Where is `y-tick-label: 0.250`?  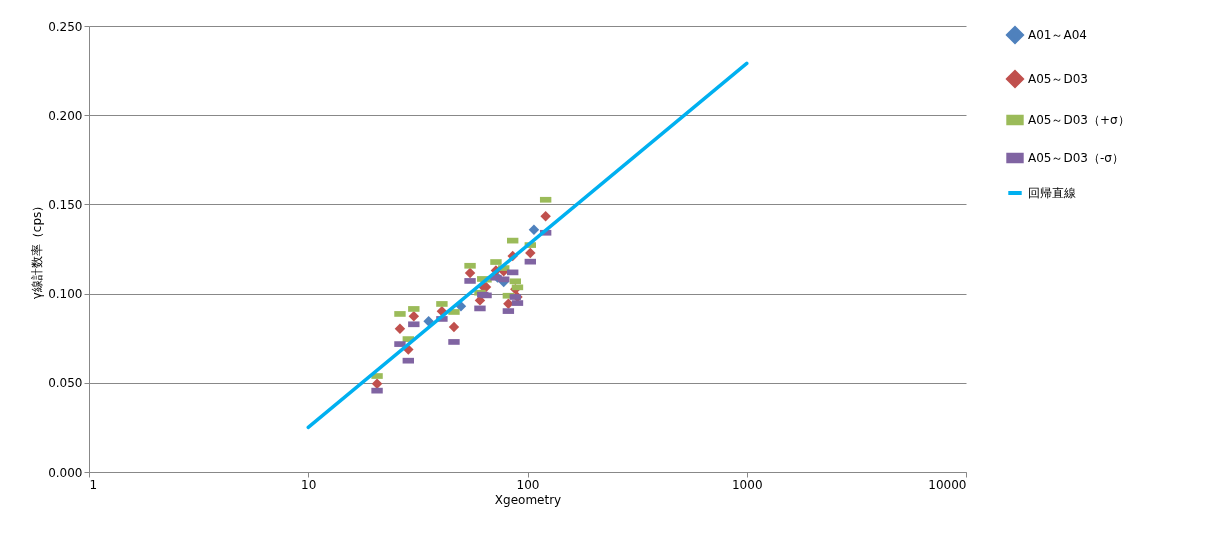
y-tick-label: 0.250 is located at coordinates (65, 26).